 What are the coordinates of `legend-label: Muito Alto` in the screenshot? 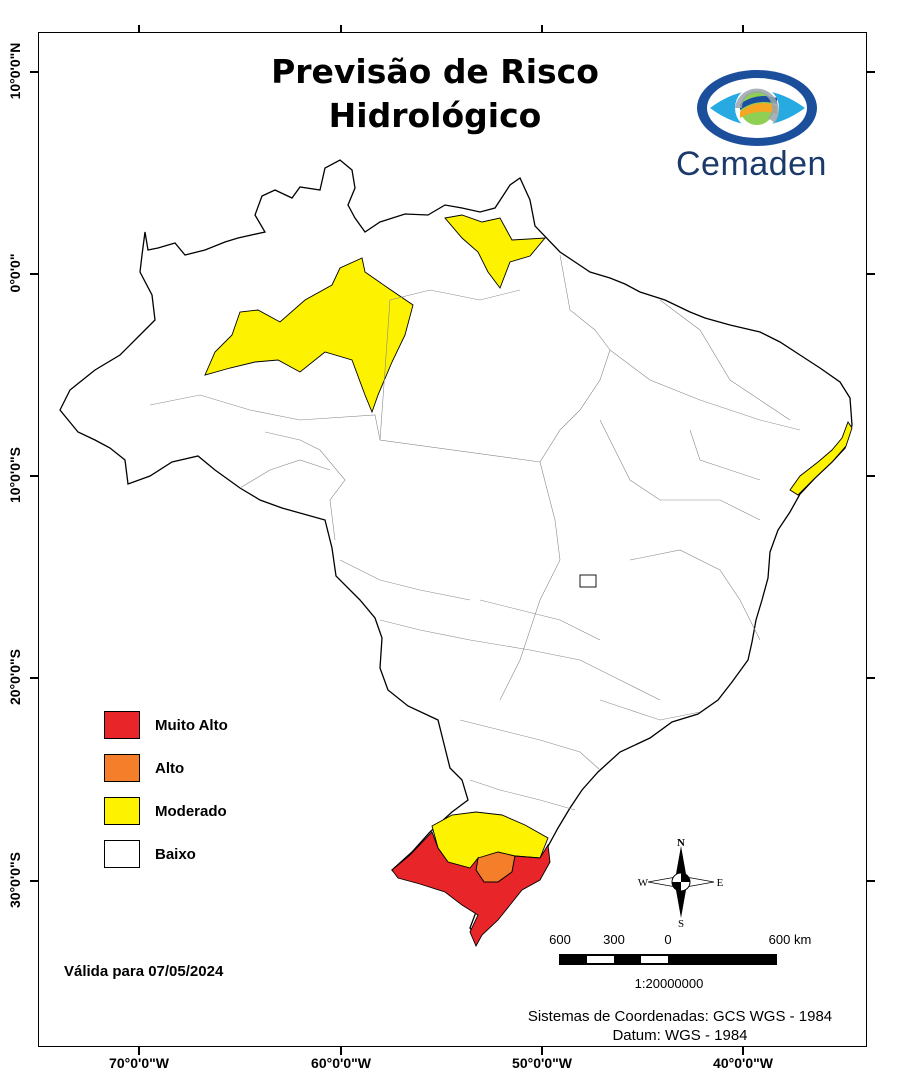 It's located at (191, 725).